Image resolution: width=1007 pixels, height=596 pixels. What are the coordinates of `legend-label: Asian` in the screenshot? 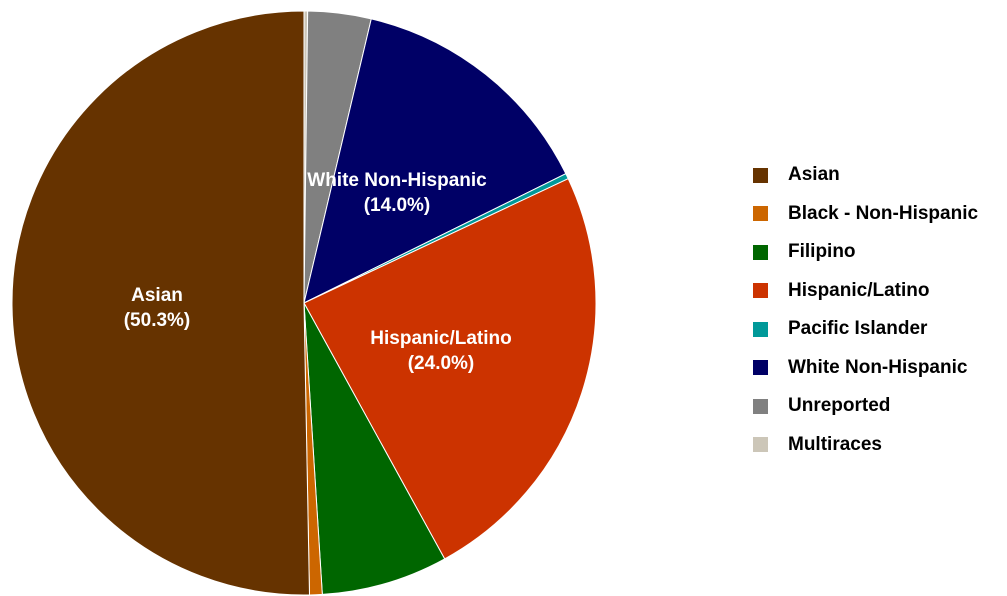 It's located at (814, 175).